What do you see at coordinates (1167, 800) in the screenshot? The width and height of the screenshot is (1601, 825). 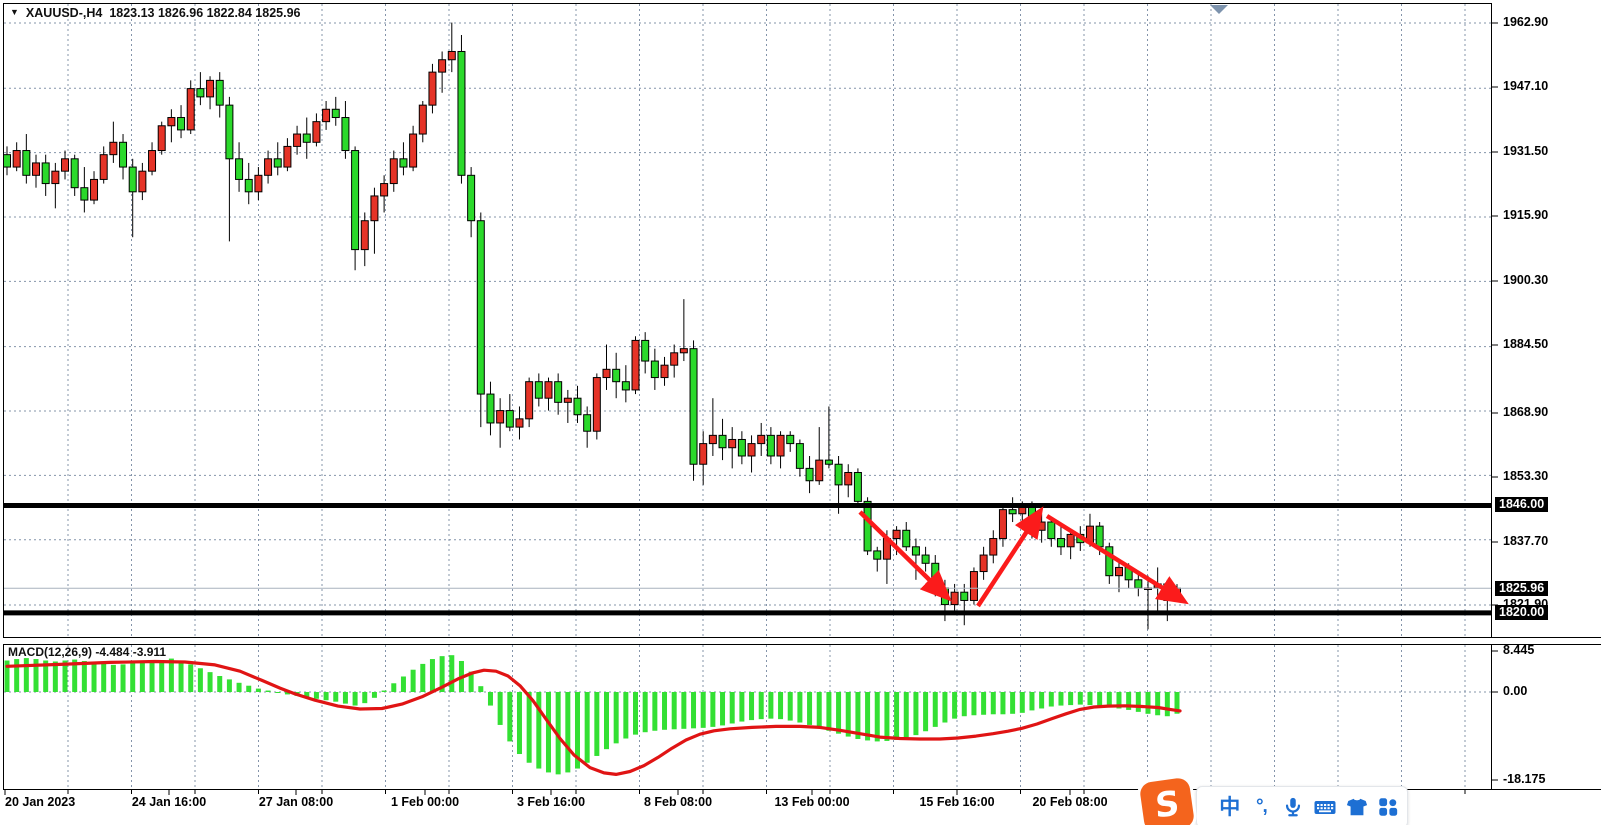 I see `sogou-logo-icon: S` at bounding box center [1167, 800].